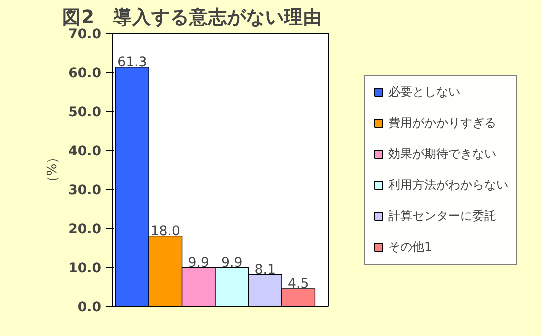  Describe the element at coordinates (410, 247) in the screenshot. I see `legend-label: その他1` at that location.